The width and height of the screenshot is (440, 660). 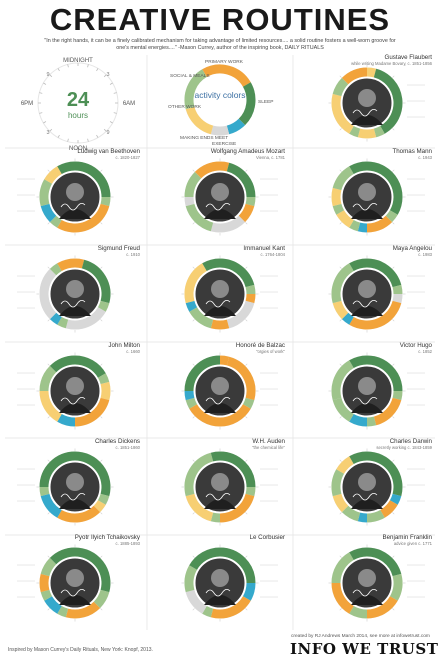 What do you see at coordinates (27, 104) in the screenshot?
I see `legend-6pm: 6PM` at bounding box center [27, 104].